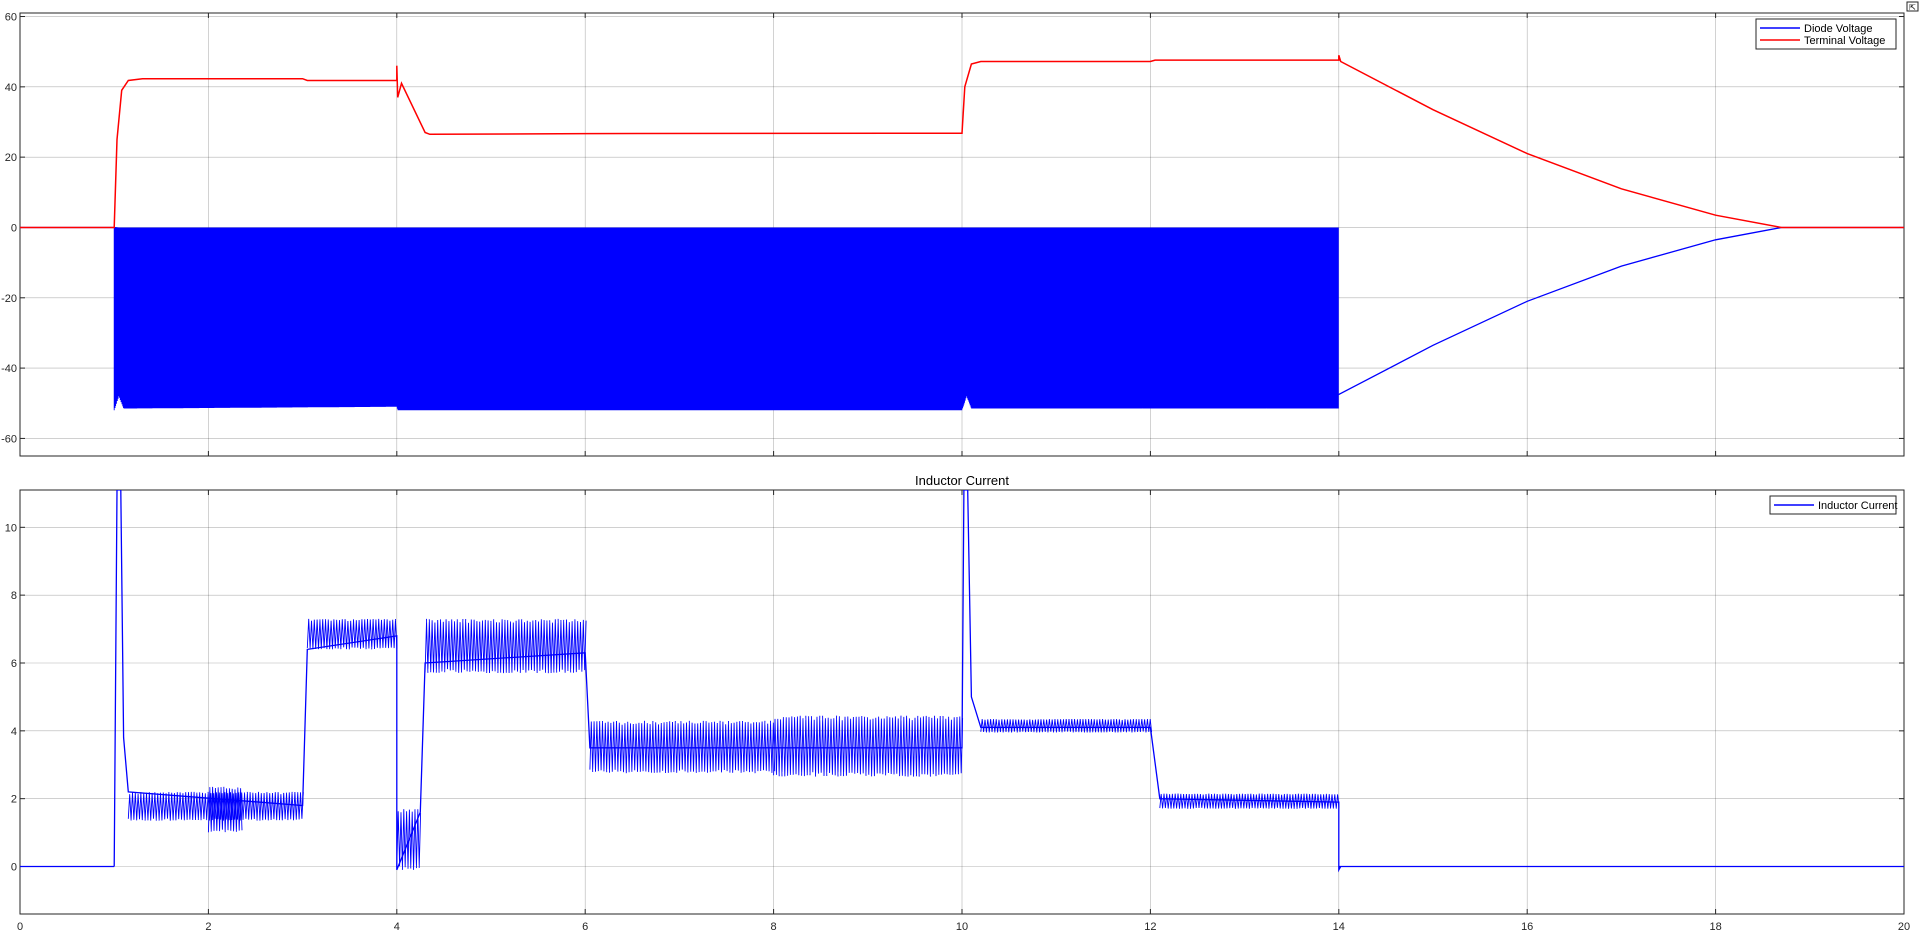 This screenshot has width=1920, height=936. Describe the element at coordinates (397, 927) in the screenshot. I see `x-tick-label: 4` at that location.